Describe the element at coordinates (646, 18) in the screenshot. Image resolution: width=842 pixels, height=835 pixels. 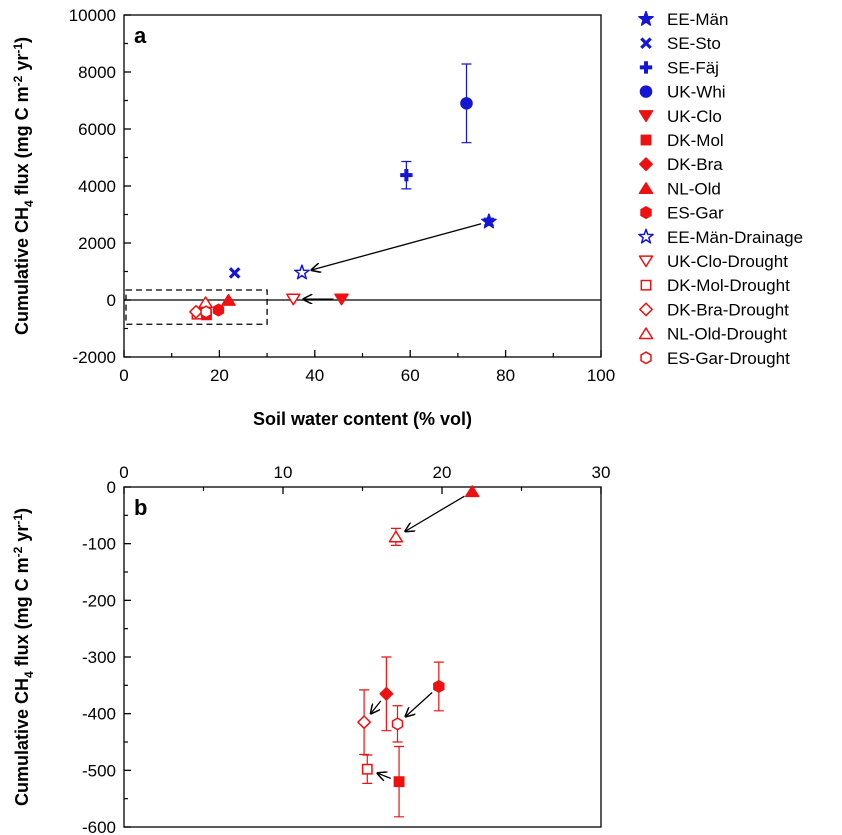
I see `legend-marker-ee-man` at that location.